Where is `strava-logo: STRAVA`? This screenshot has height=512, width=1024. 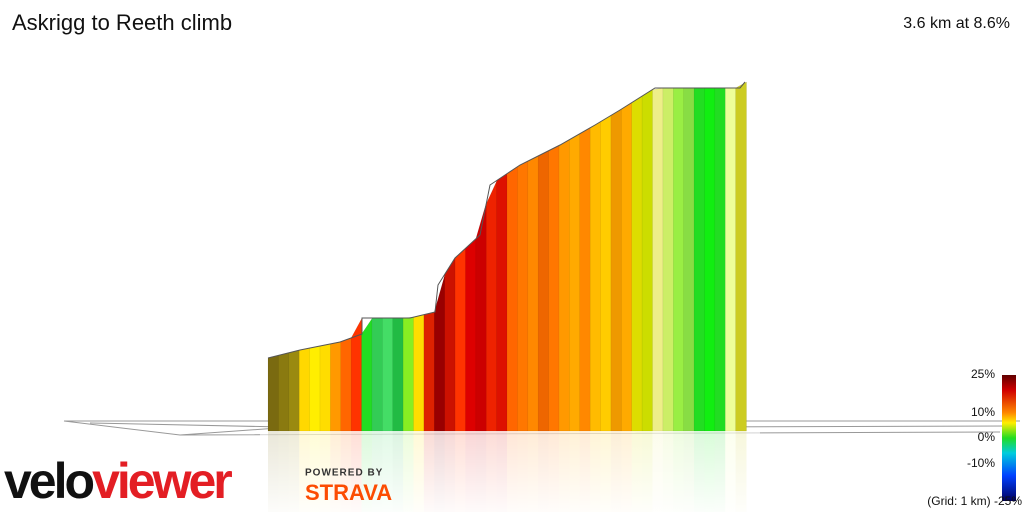 strava-logo: STRAVA is located at coordinates (348, 492).